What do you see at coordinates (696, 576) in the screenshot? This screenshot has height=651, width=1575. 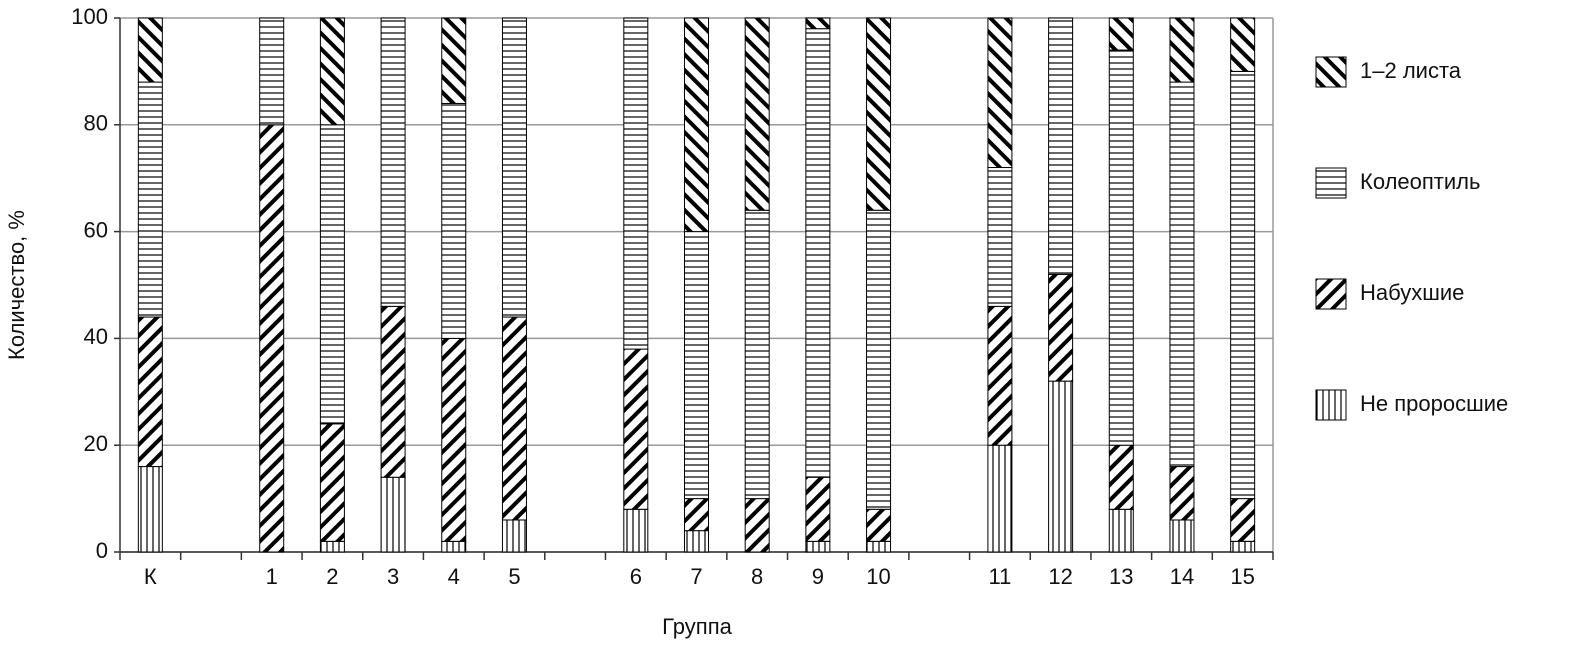 I see `x-tick-label: 7` at bounding box center [696, 576].